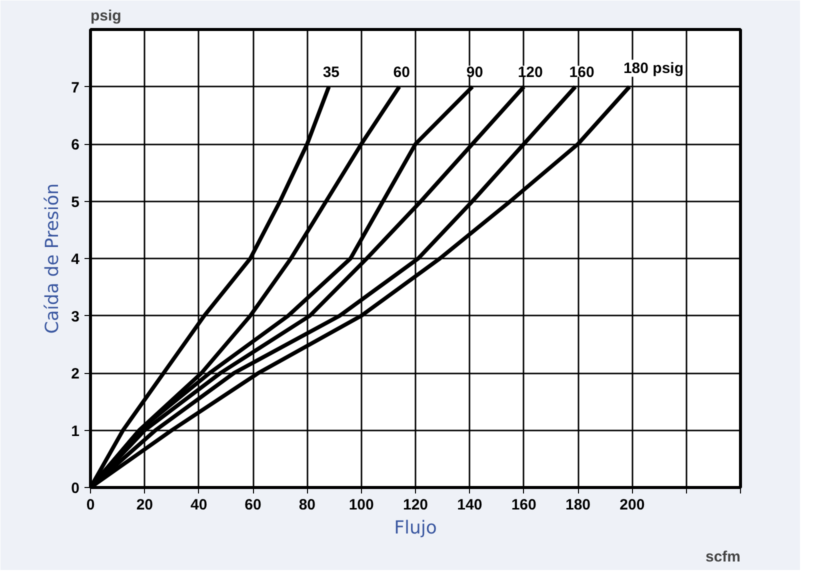  Describe the element at coordinates (75, 145) in the screenshot. I see `y-tick-label: 6` at that location.